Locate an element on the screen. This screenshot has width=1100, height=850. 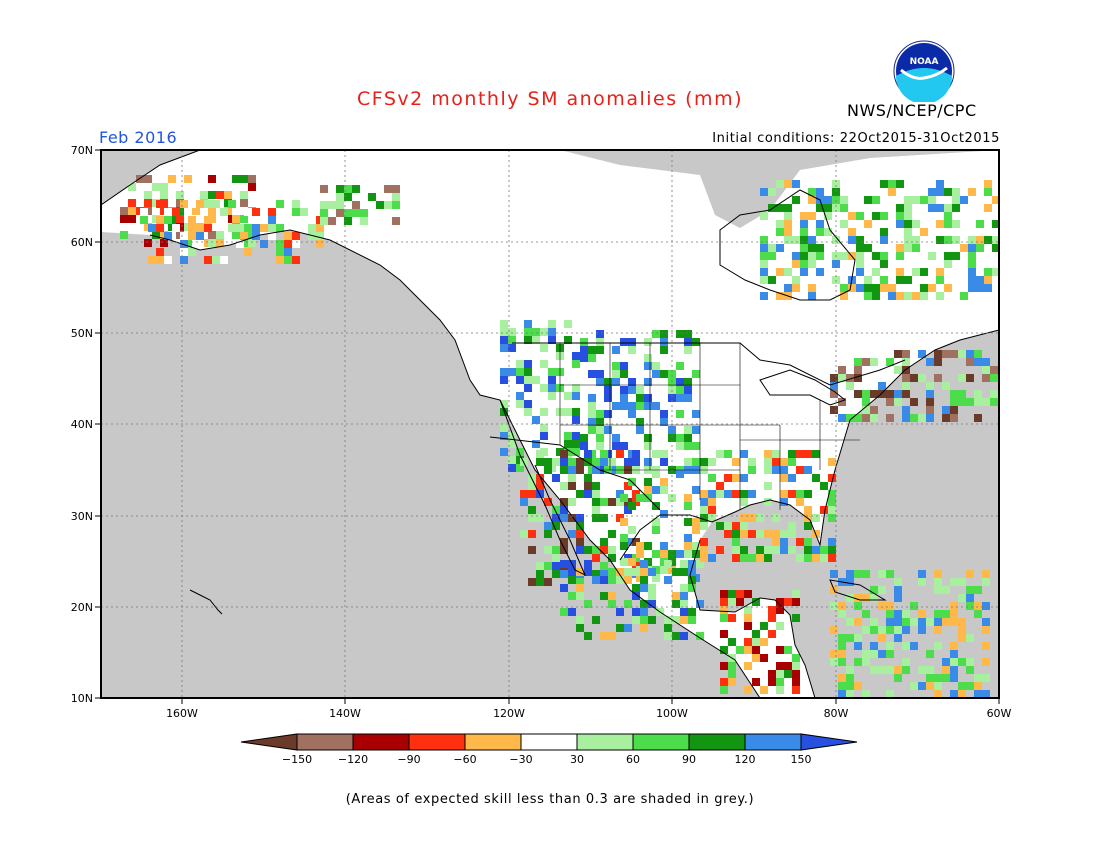
legend-label: 90 is located at coordinates (689, 759).